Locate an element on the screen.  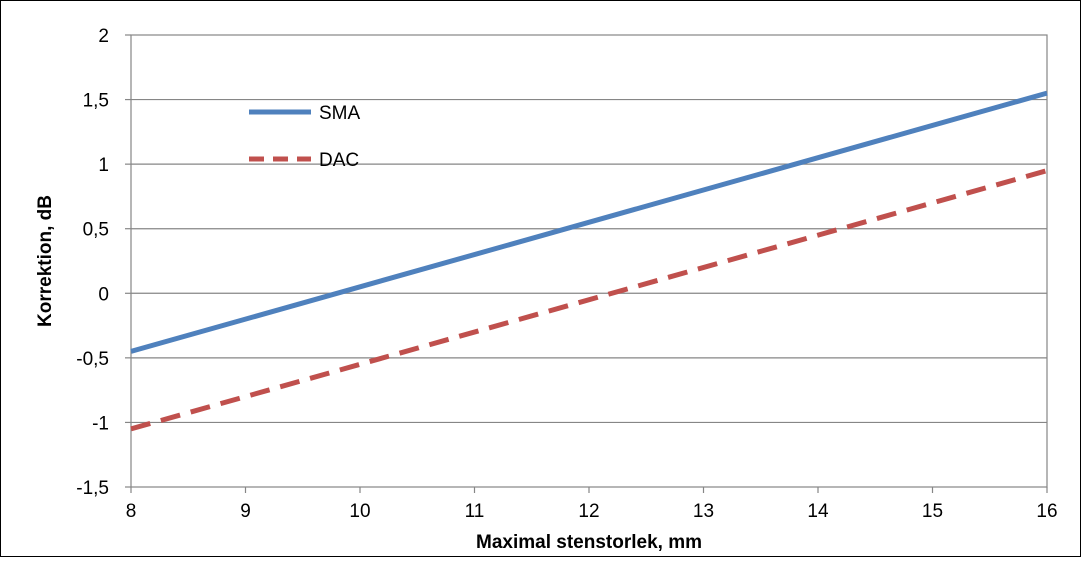
y-tick-label: 0 is located at coordinates (103, 294).